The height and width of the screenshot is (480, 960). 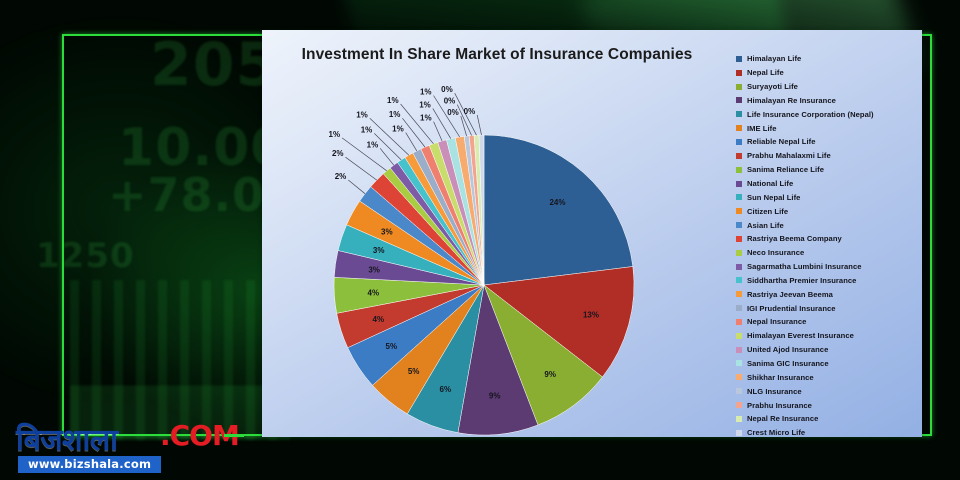 What do you see at coordinates (828, 391) in the screenshot?
I see `legend-item: NLG Insurance` at bounding box center [828, 391].